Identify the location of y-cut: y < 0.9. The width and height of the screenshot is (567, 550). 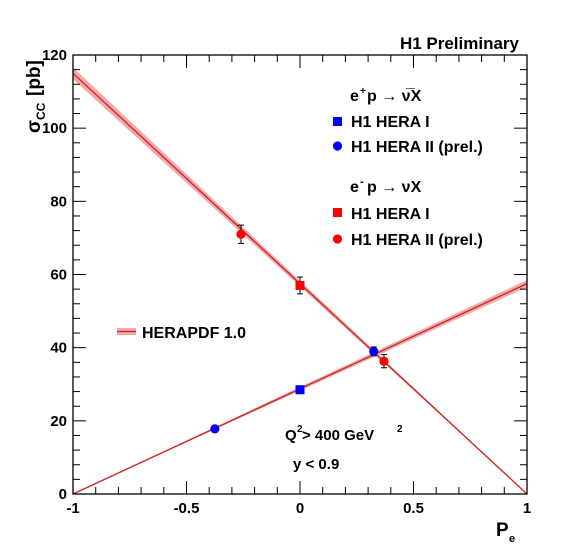
(316, 464).